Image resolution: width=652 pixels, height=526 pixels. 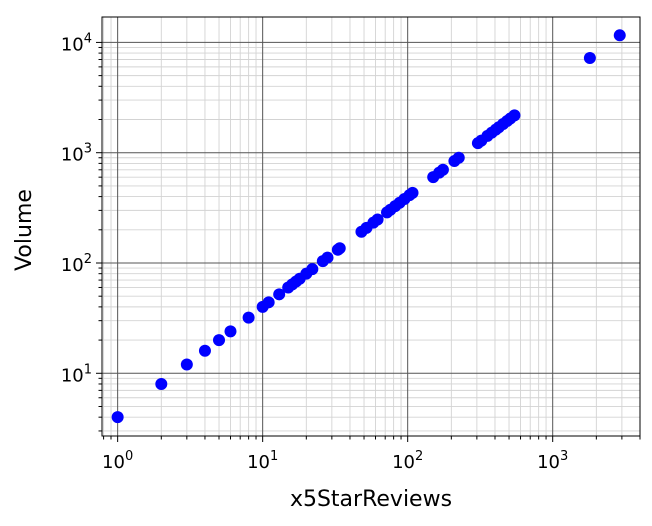 I want to click on x-tick-label: 10², so click(x=407, y=461).